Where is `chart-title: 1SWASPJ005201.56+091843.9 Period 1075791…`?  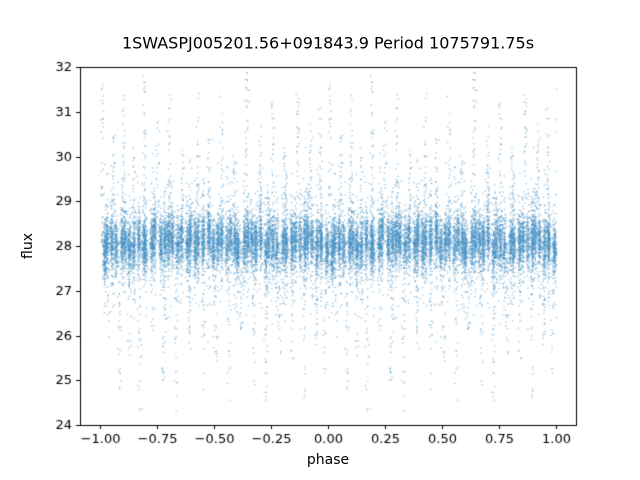
chart-title: 1SWASPJ005201.56+091843.9 Period 1075791… is located at coordinates (328, 43).